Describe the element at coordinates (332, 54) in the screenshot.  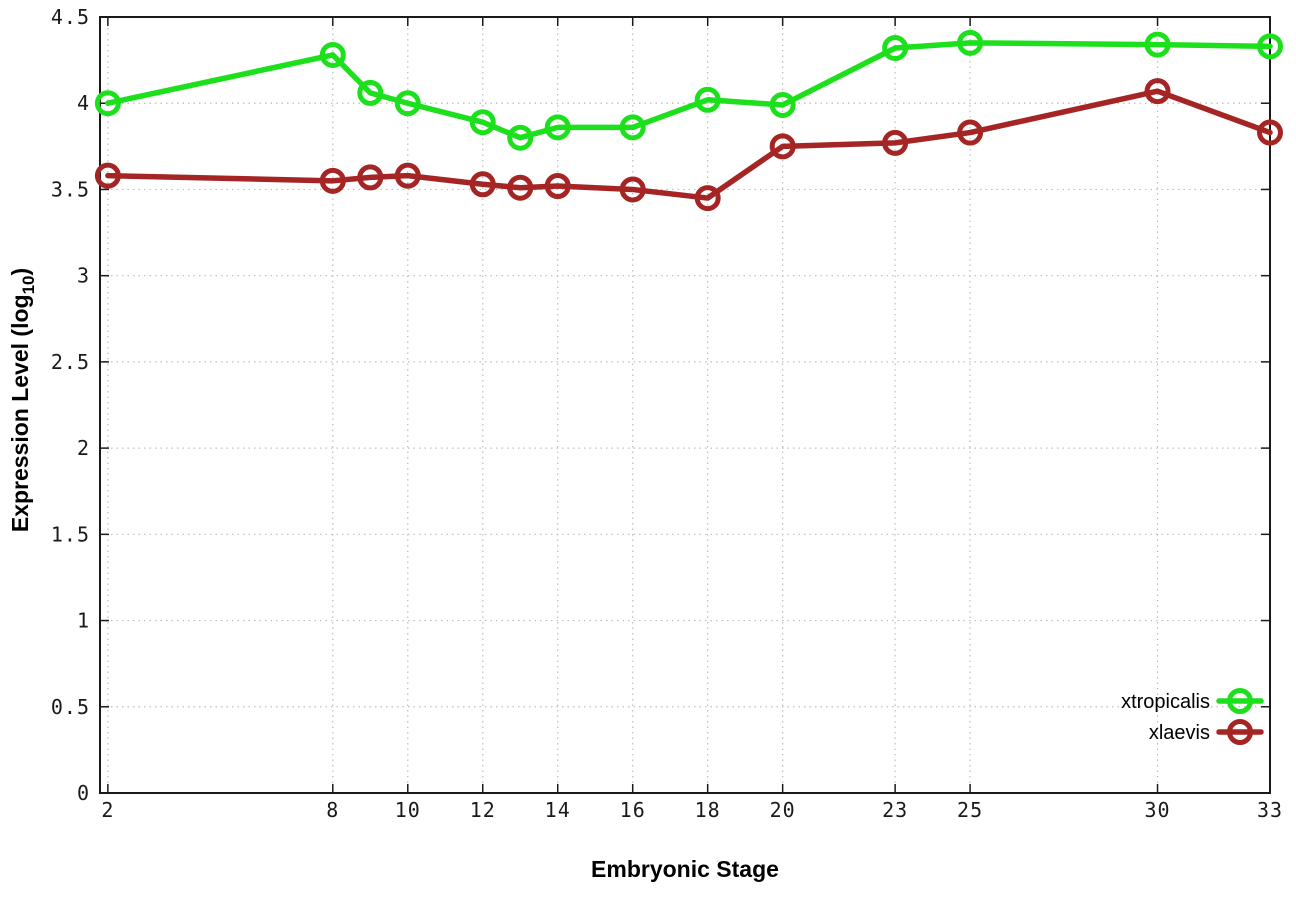
I see `data-point-xtropicalis-stage8` at that location.